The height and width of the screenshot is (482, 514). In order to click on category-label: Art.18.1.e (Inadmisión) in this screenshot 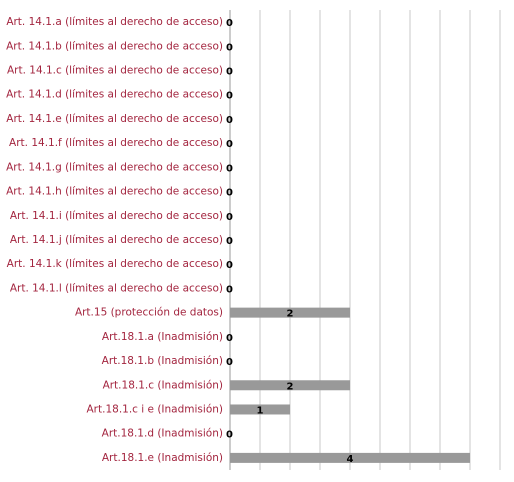, I will do `click(162, 458)`.